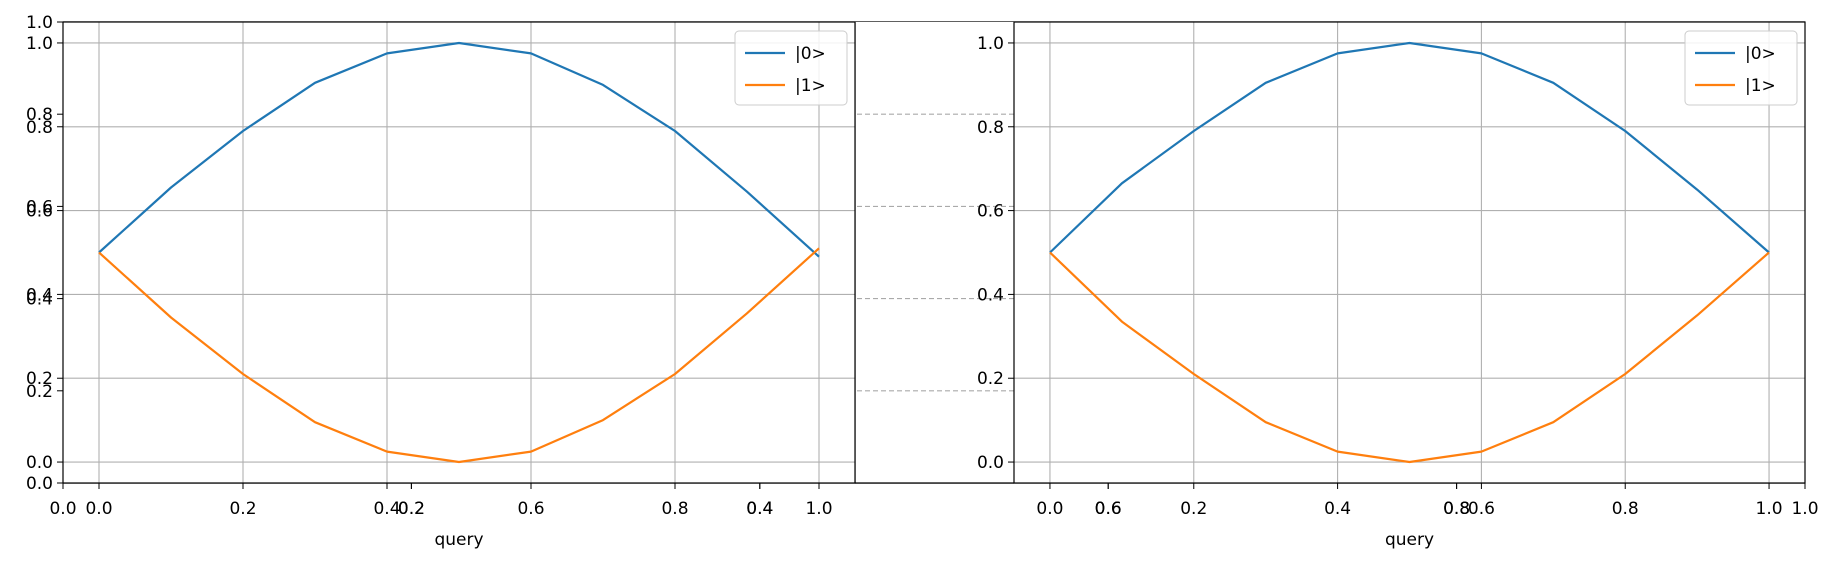 This screenshot has height=564, width=1837. I want to click on bg-xtick-label: 0.0, so click(62, 509).